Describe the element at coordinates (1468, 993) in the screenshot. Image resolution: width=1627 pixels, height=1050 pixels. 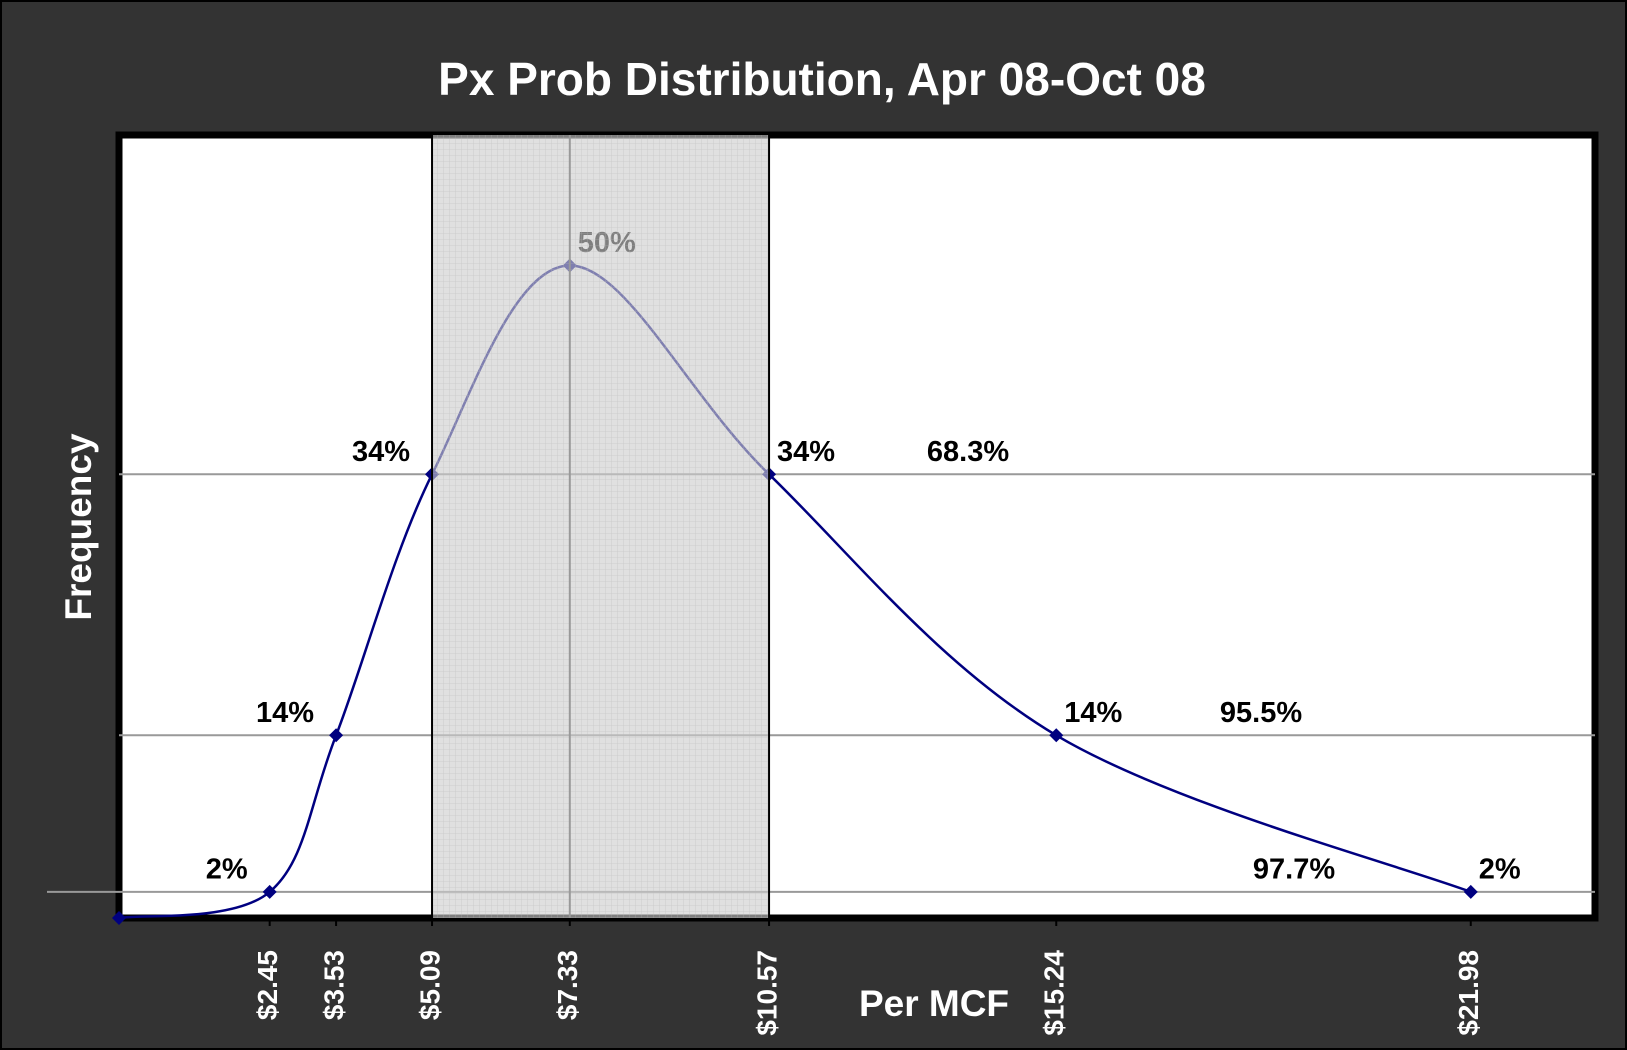
I see `x-tick-label: $21.98` at that location.